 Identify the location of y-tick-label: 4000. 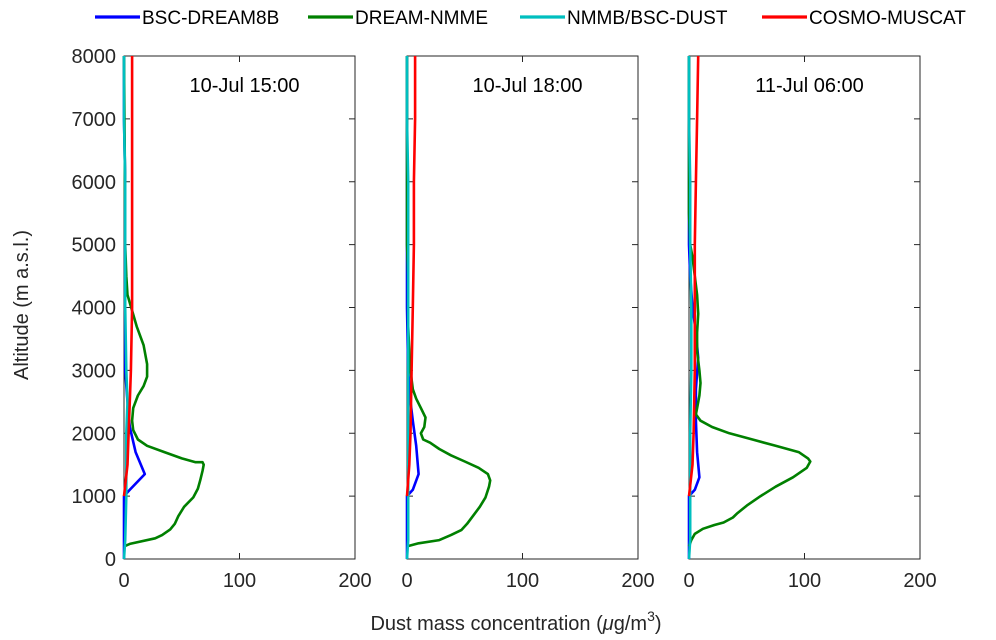
(94, 309).